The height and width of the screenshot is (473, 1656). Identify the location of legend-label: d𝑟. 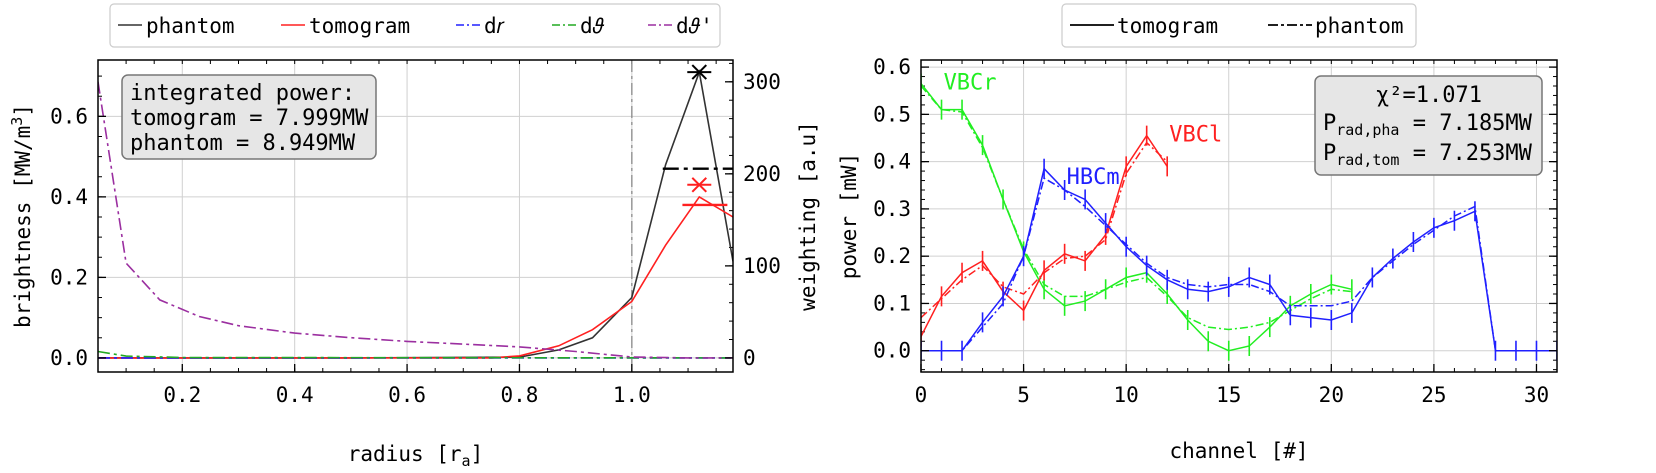
(494, 26).